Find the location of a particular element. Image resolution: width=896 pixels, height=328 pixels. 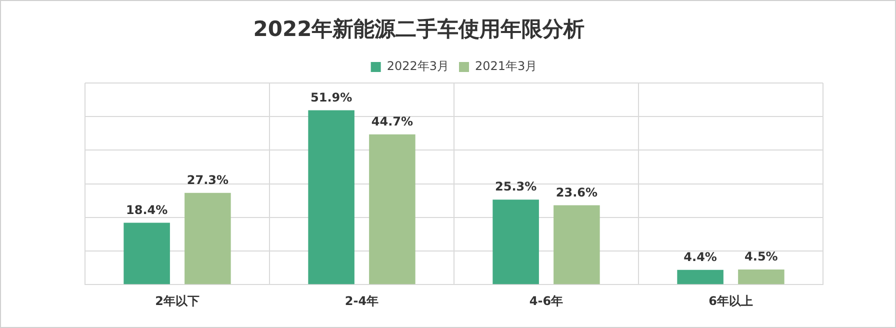

data-label: 4.5% is located at coordinates (761, 257).